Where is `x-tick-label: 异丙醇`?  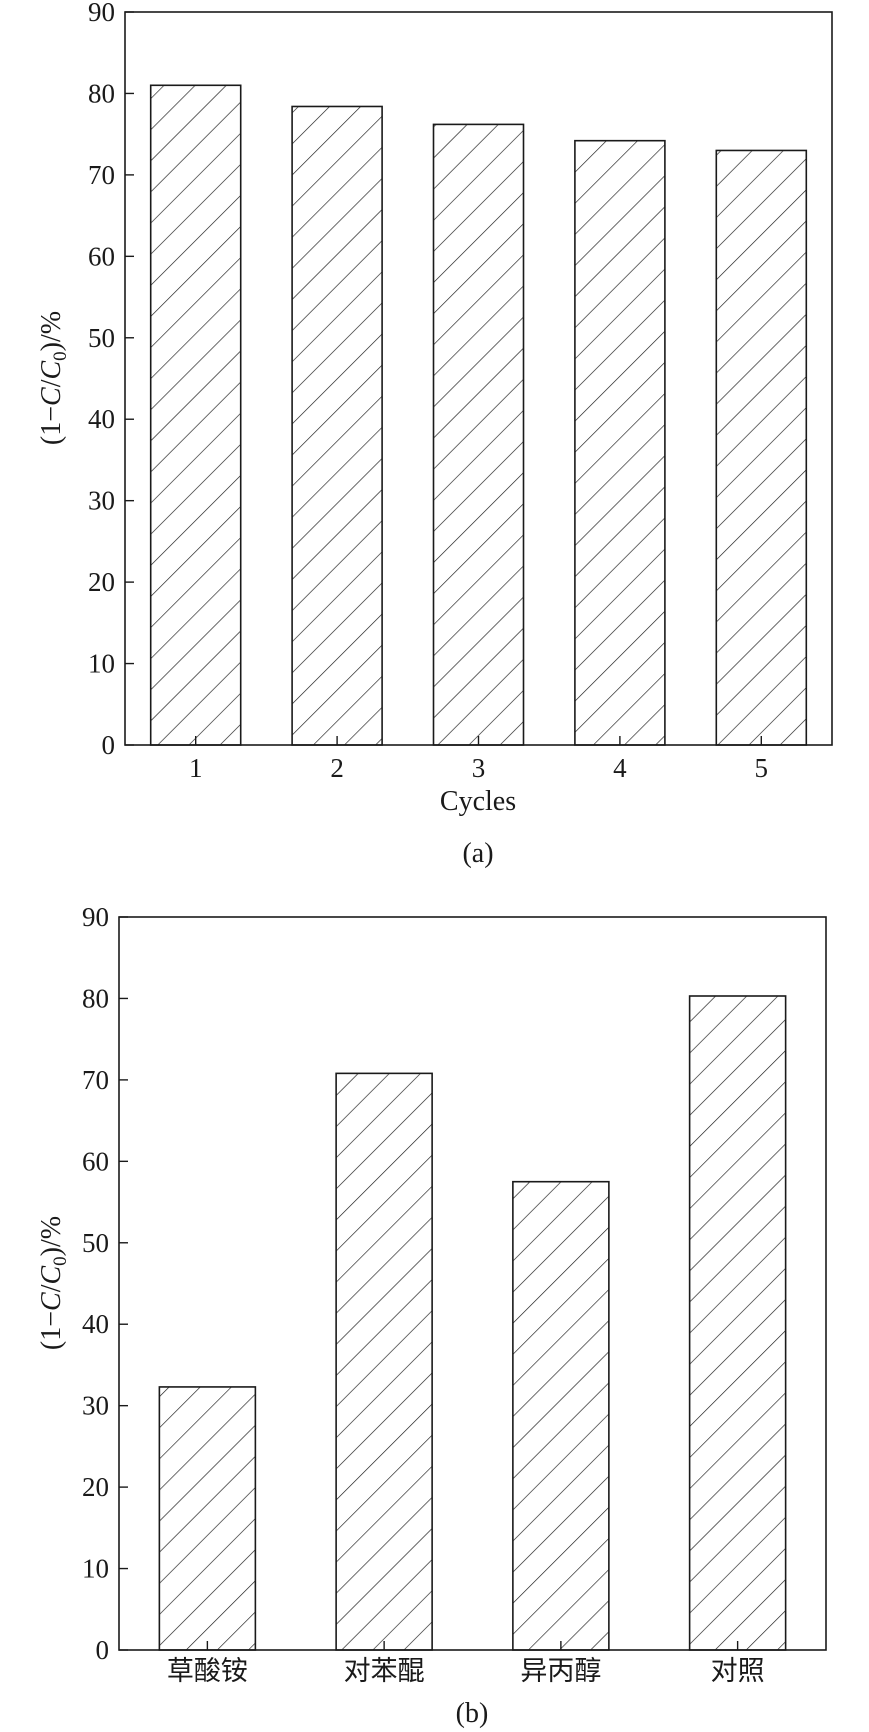
x-tick-label: 异丙醇 is located at coordinates (560, 1671).